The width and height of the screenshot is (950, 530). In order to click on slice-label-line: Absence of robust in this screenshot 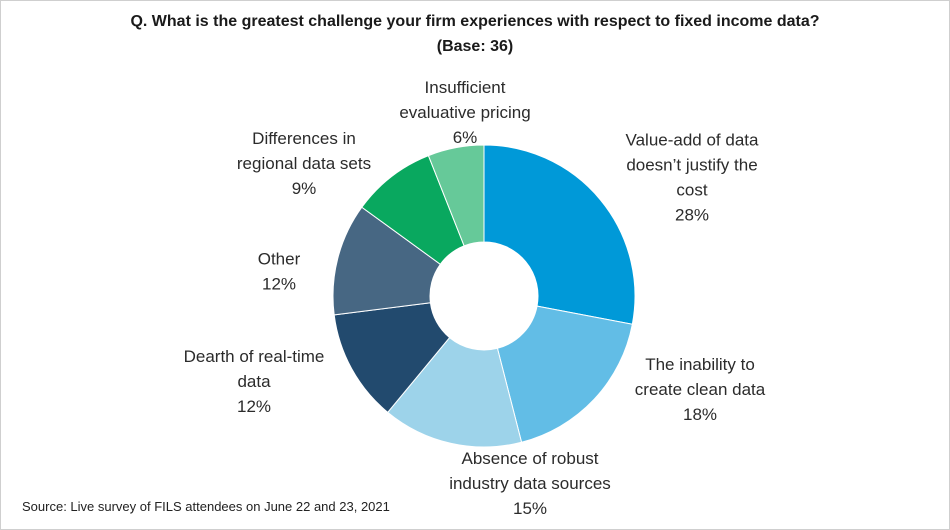, I will do `click(529, 458)`.